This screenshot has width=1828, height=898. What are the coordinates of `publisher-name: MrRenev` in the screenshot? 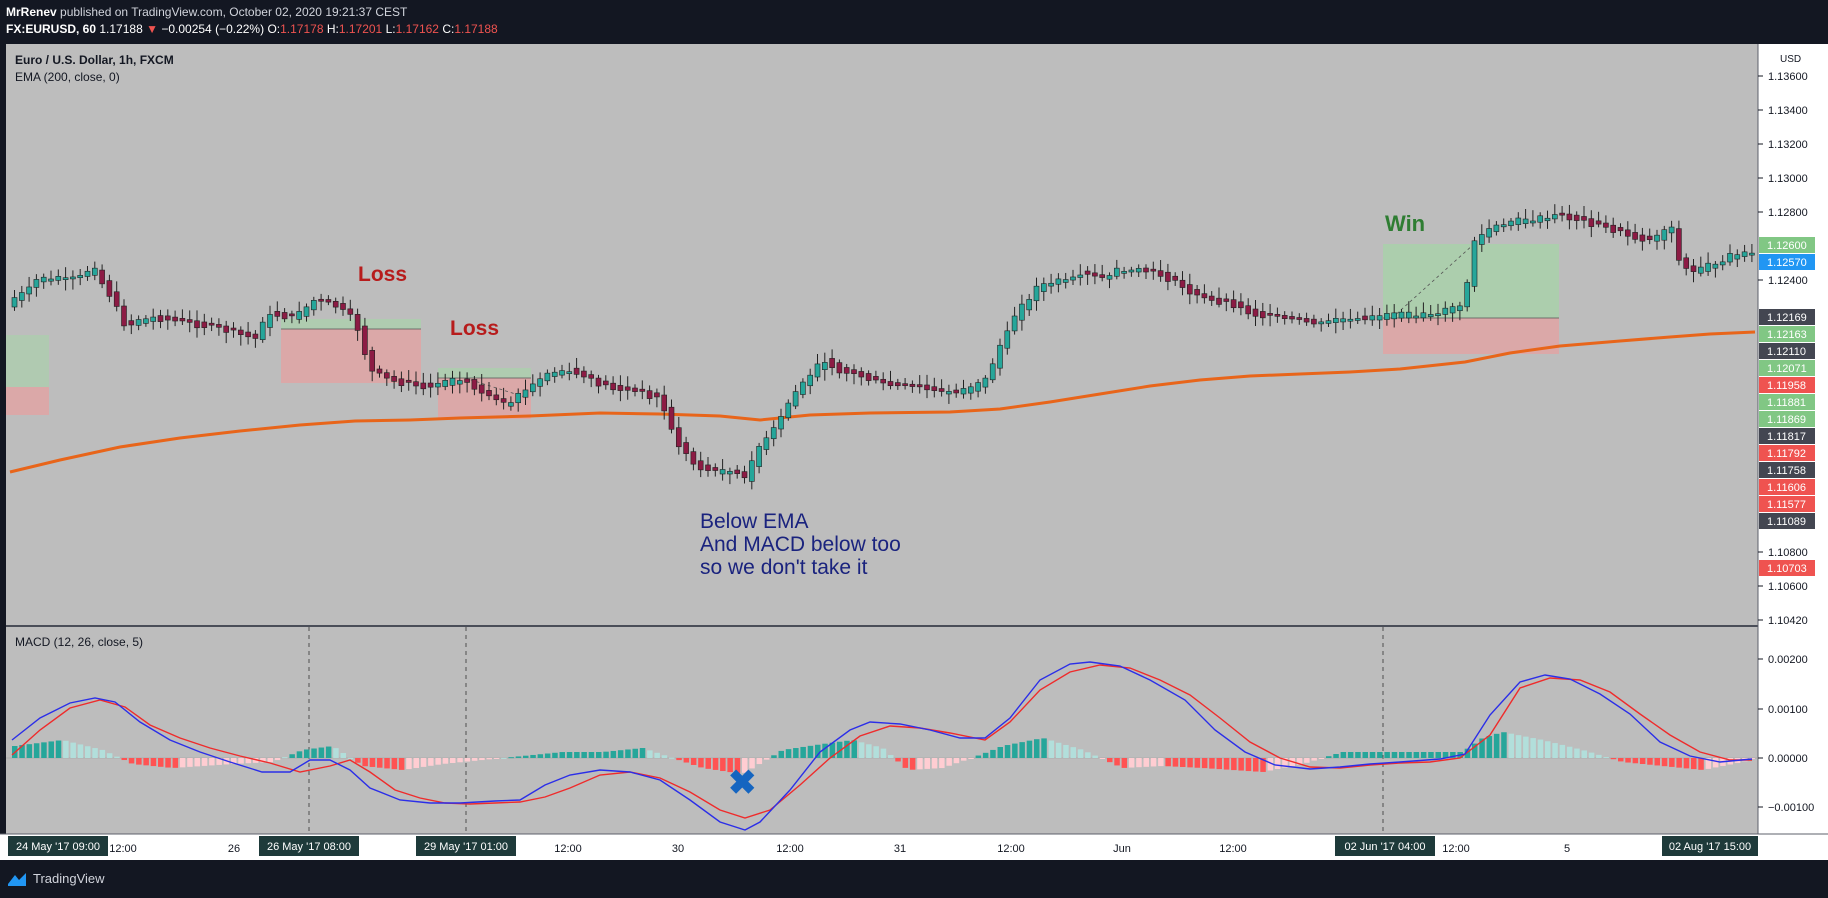 It's located at (31, 12).